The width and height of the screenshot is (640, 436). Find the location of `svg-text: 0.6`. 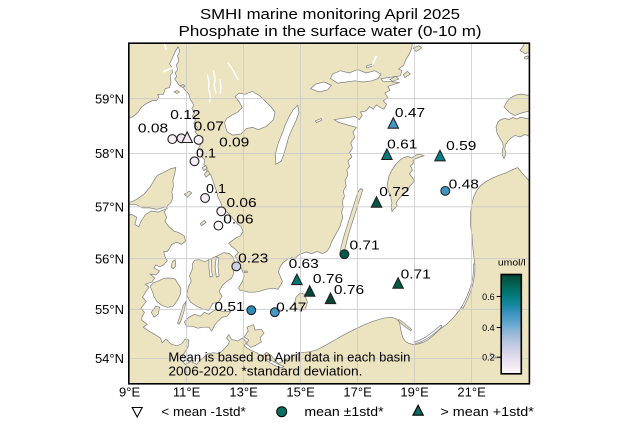

svg-text: 0.6 is located at coordinates (488, 297).